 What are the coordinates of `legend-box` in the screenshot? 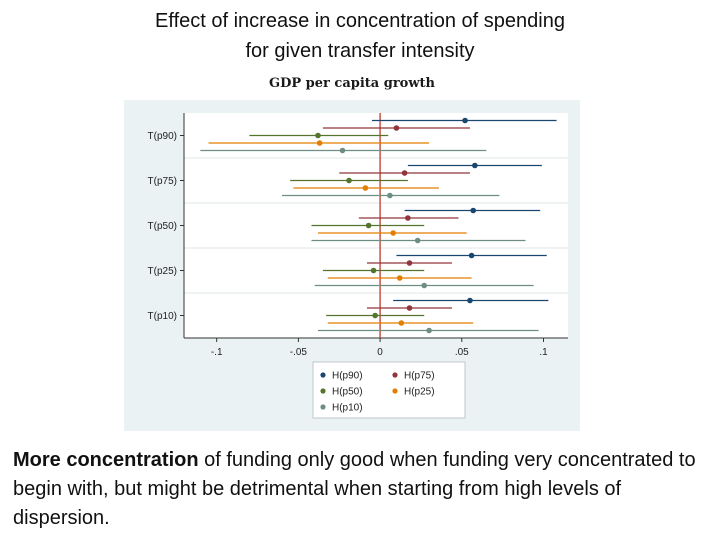 It's located at (389, 390).